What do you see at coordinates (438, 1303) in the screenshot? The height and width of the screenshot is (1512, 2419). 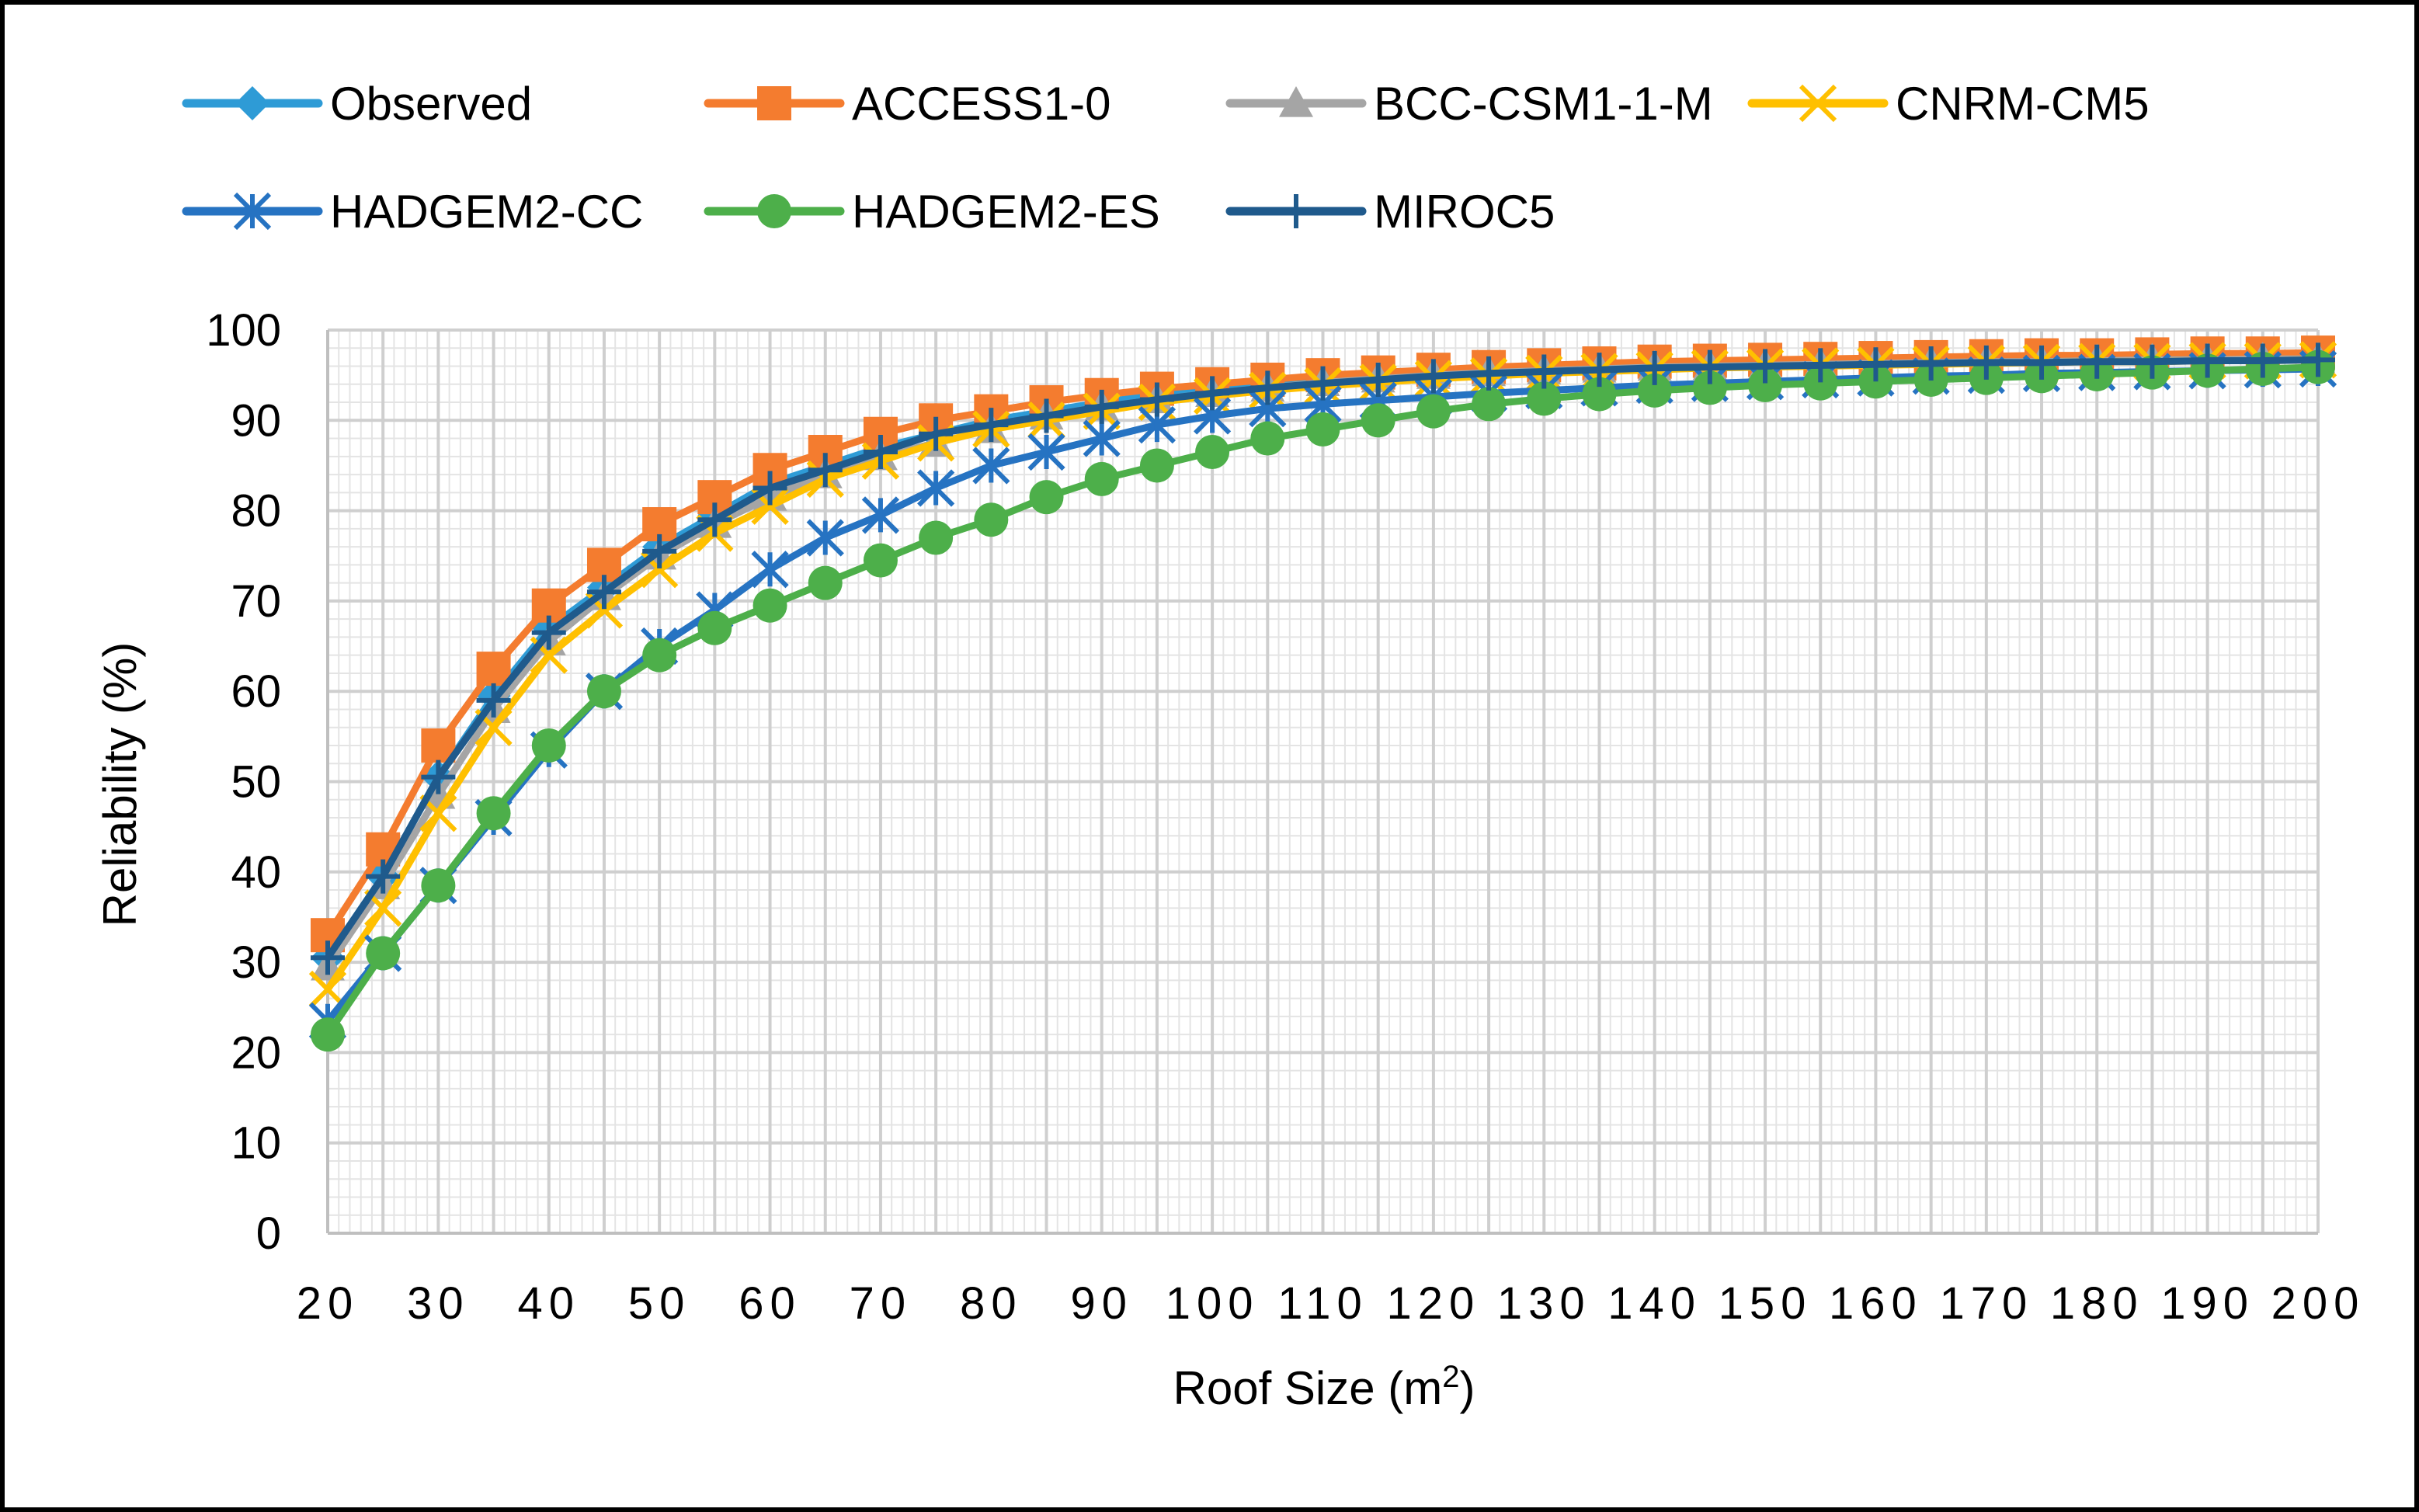 I see `x-tick-label: 30` at bounding box center [438, 1303].